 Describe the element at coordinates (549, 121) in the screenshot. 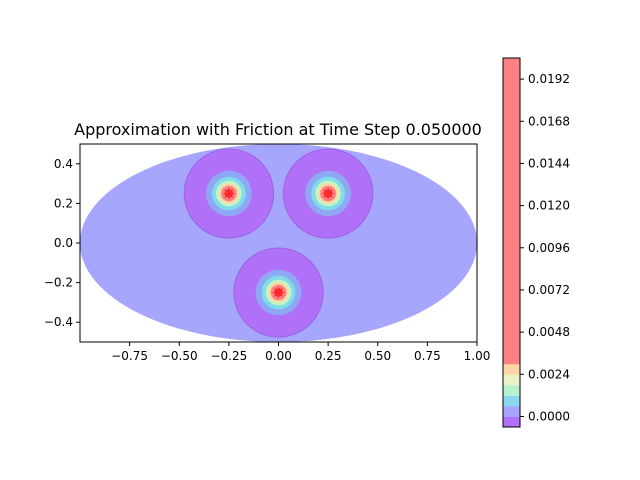

I see `colorbar-tick-label: 0.0168` at that location.